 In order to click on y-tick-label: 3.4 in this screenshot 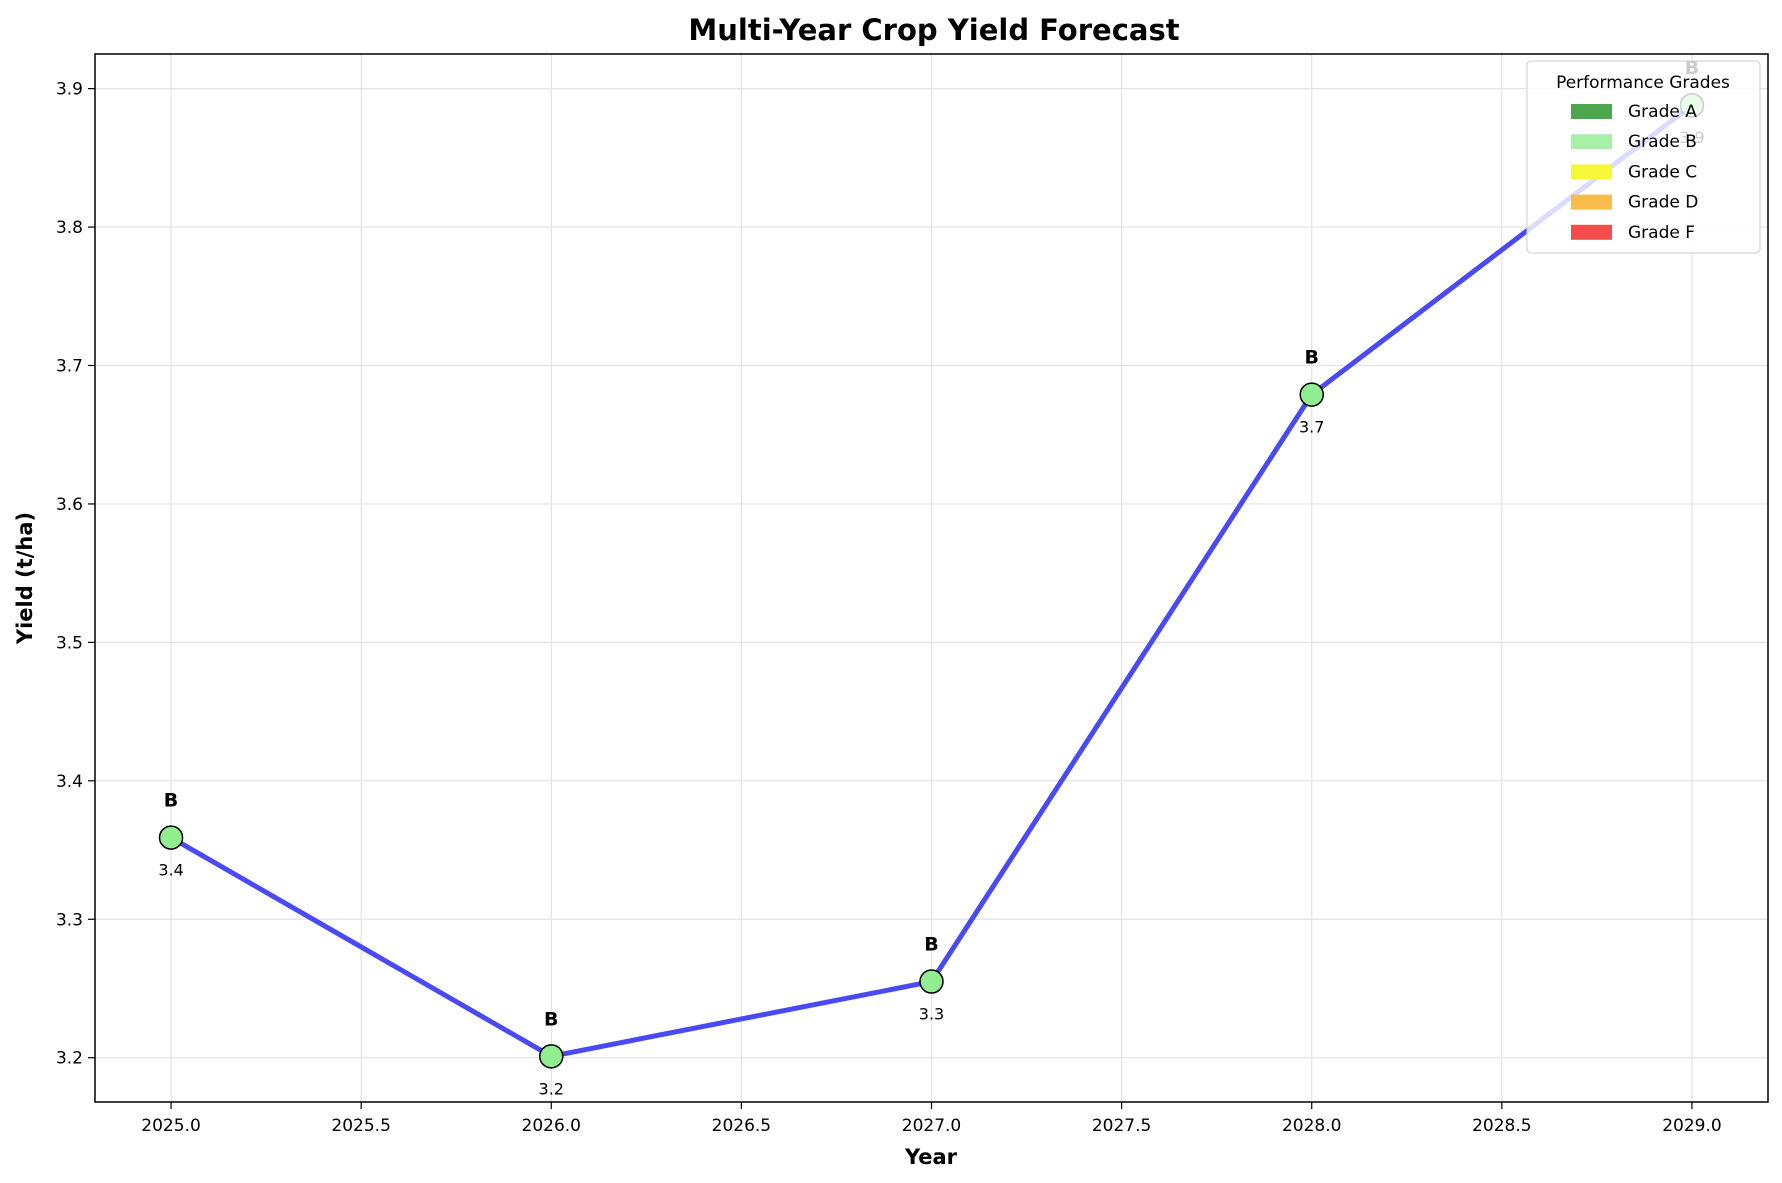, I will do `click(69, 782)`.